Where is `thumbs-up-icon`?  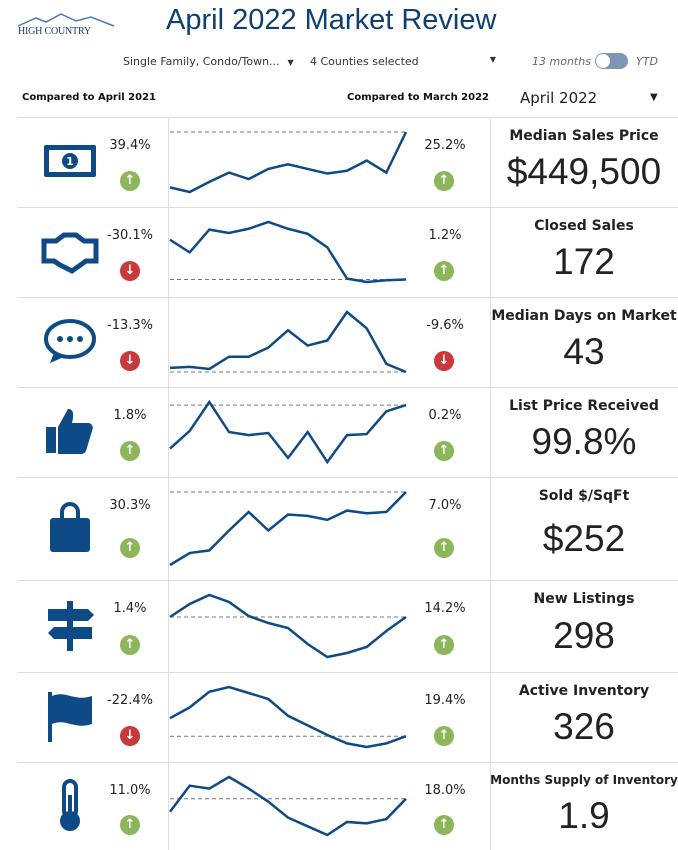 thumbs-up-icon is located at coordinates (69, 431).